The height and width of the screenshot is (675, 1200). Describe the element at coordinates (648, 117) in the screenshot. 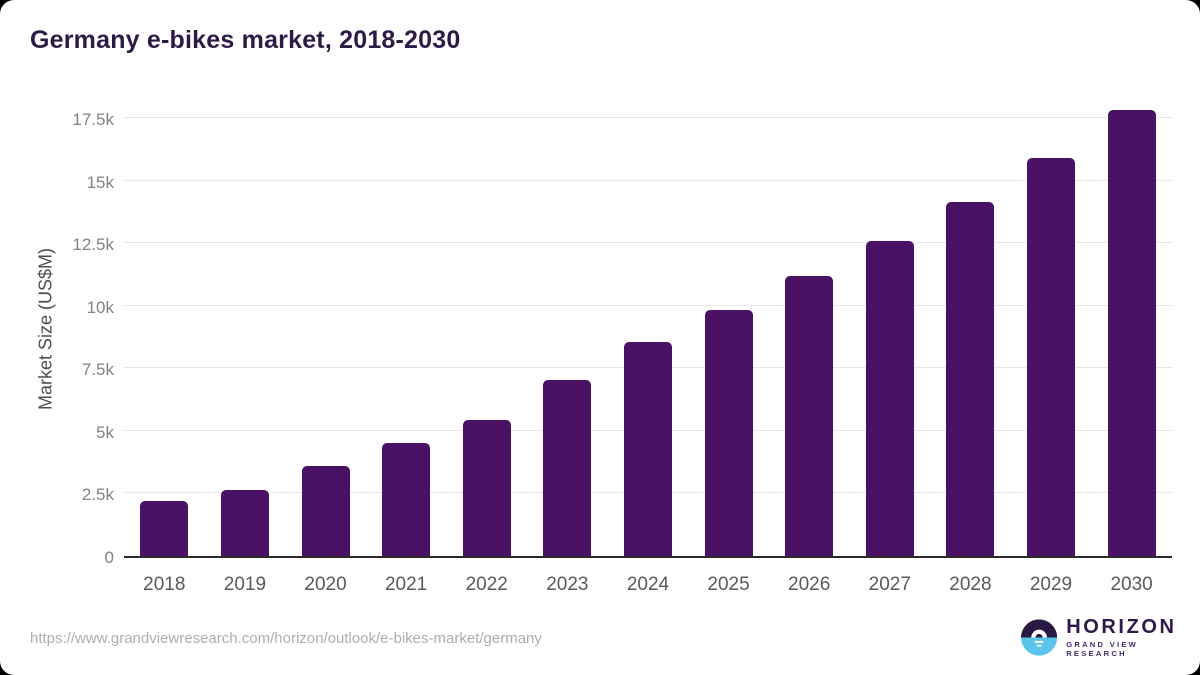

I see `gridline-17.5k` at that location.